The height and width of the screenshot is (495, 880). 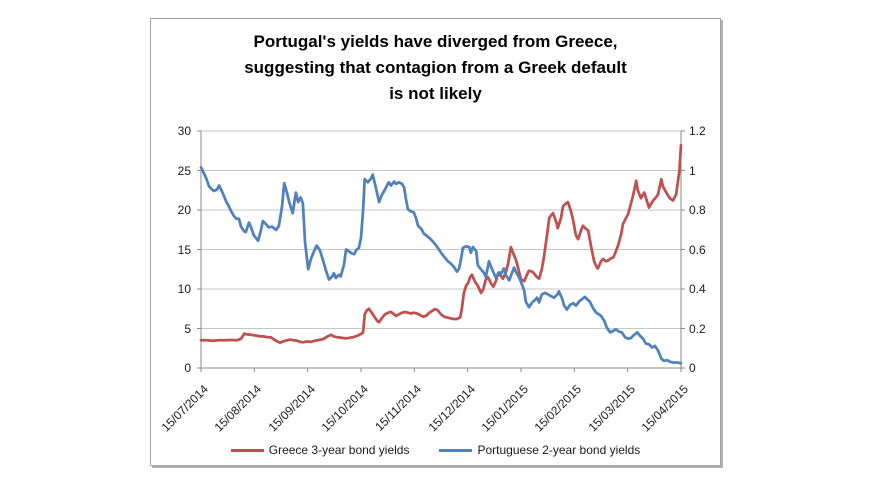 What do you see at coordinates (187, 328) in the screenshot?
I see `left-axis-tick-label: 5` at bounding box center [187, 328].